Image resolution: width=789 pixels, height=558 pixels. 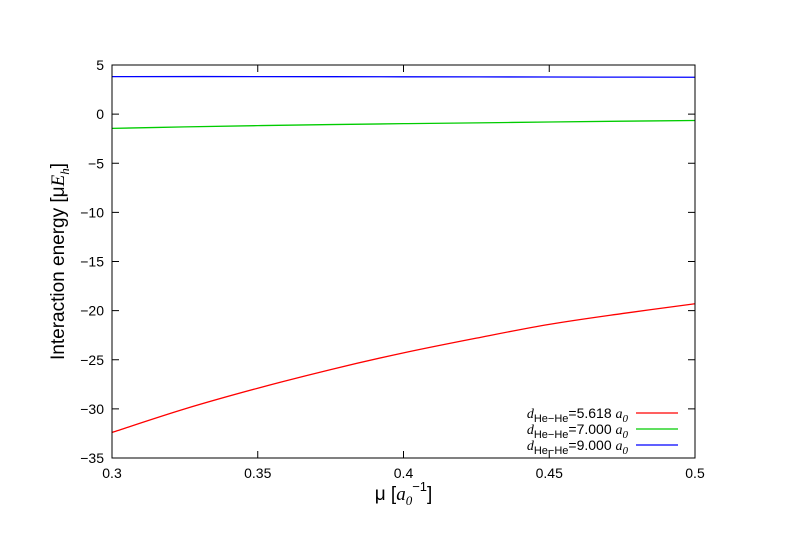 I want to click on x-axis-title: μ [a0−1], so click(x=404, y=493).